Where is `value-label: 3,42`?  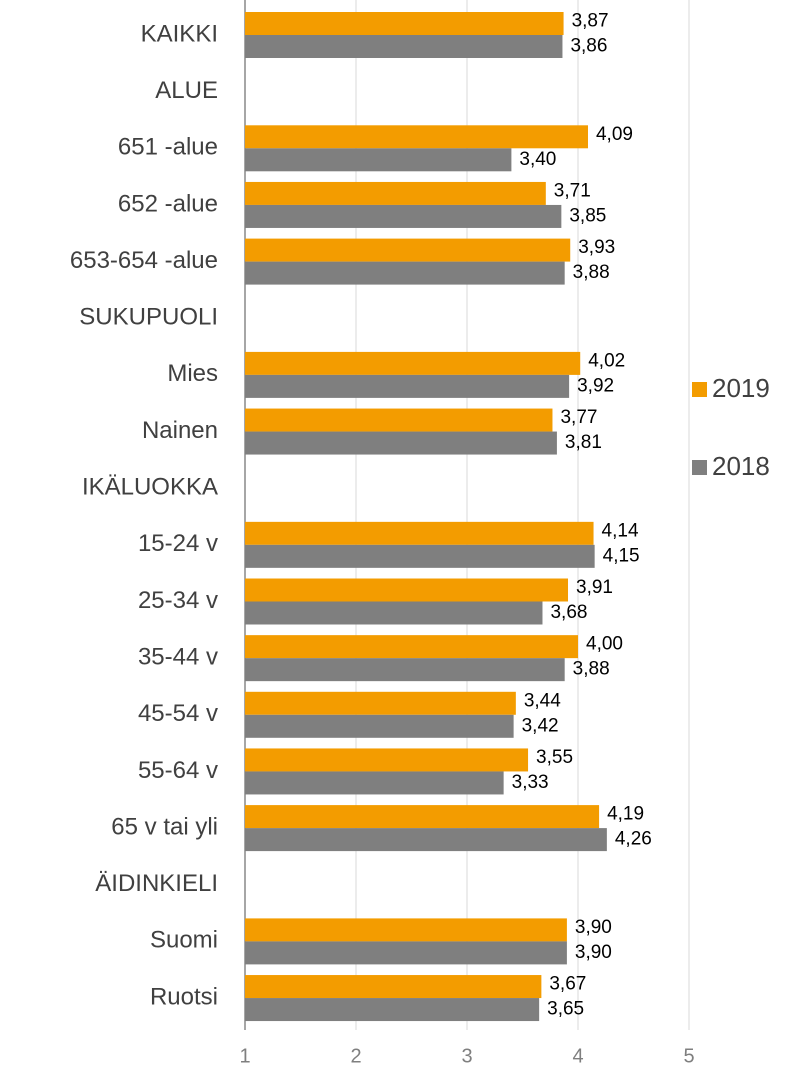 value-label: 3,42 is located at coordinates (540, 725).